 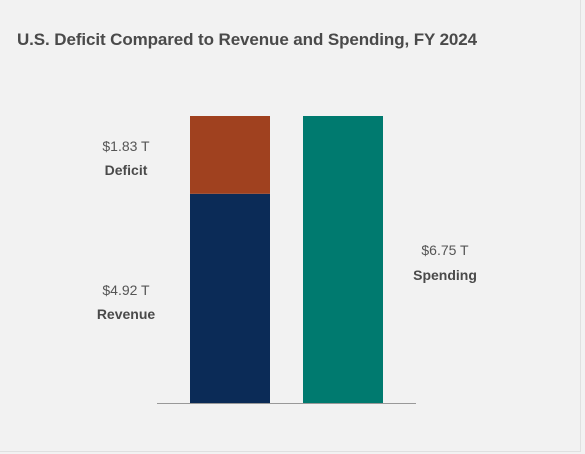 I want to click on data-label-revenue-value: $4.92 T, so click(x=126, y=290).